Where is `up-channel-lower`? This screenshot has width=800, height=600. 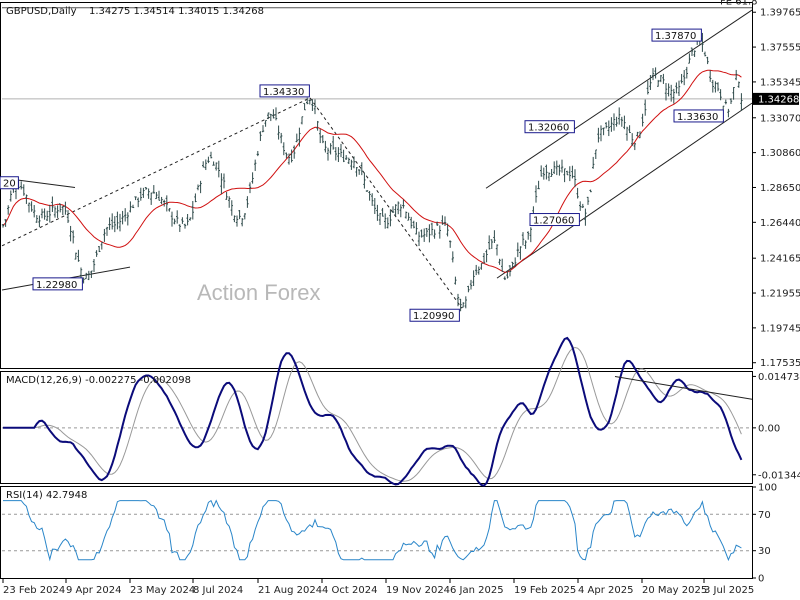 up-channel-lower is located at coordinates (624, 190).